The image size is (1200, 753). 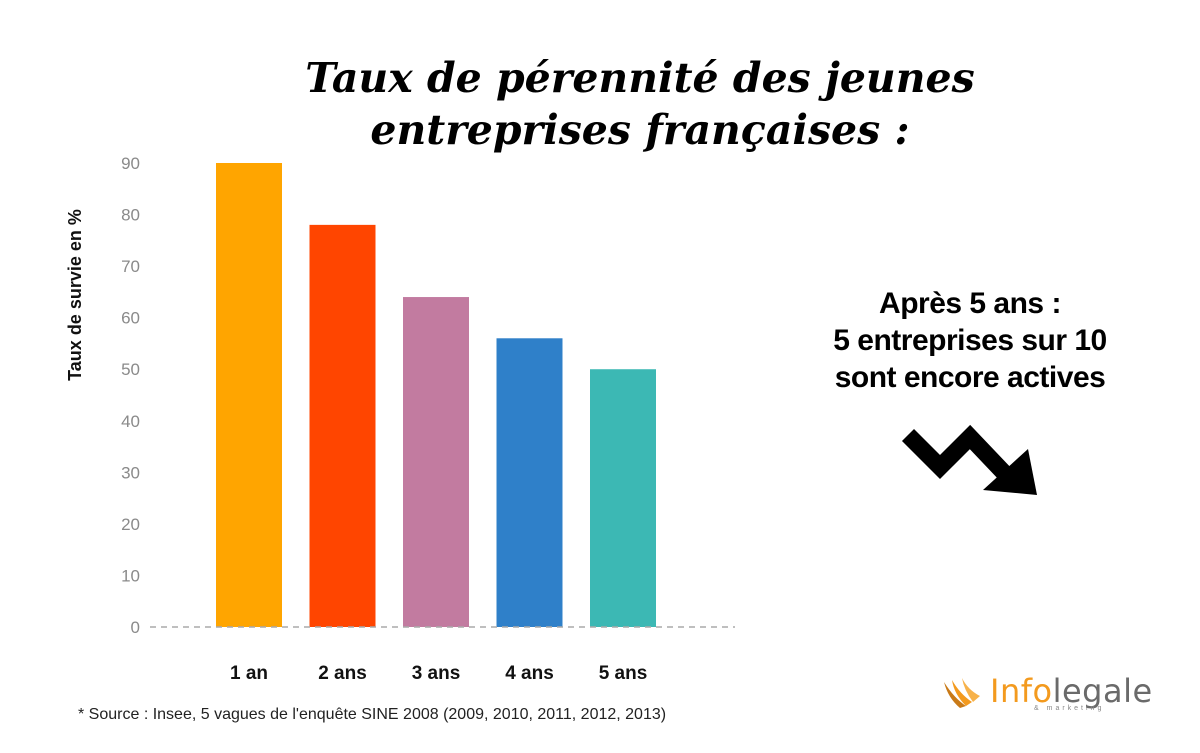 I want to click on x-tick-label: 4 ans, so click(x=529, y=673).